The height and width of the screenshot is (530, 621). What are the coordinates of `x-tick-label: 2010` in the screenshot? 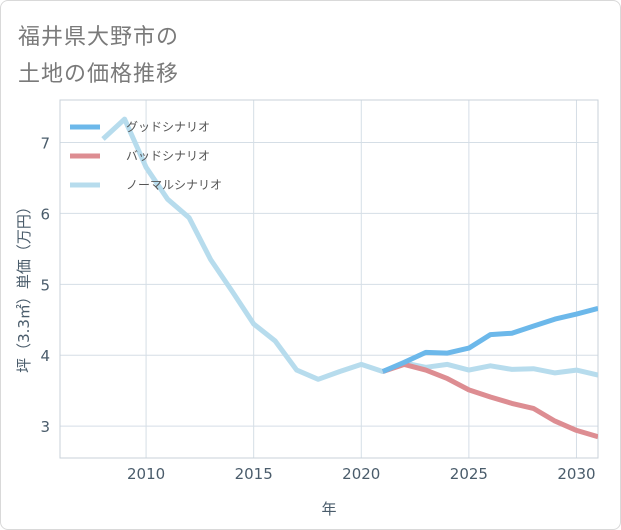 It's located at (146, 474).